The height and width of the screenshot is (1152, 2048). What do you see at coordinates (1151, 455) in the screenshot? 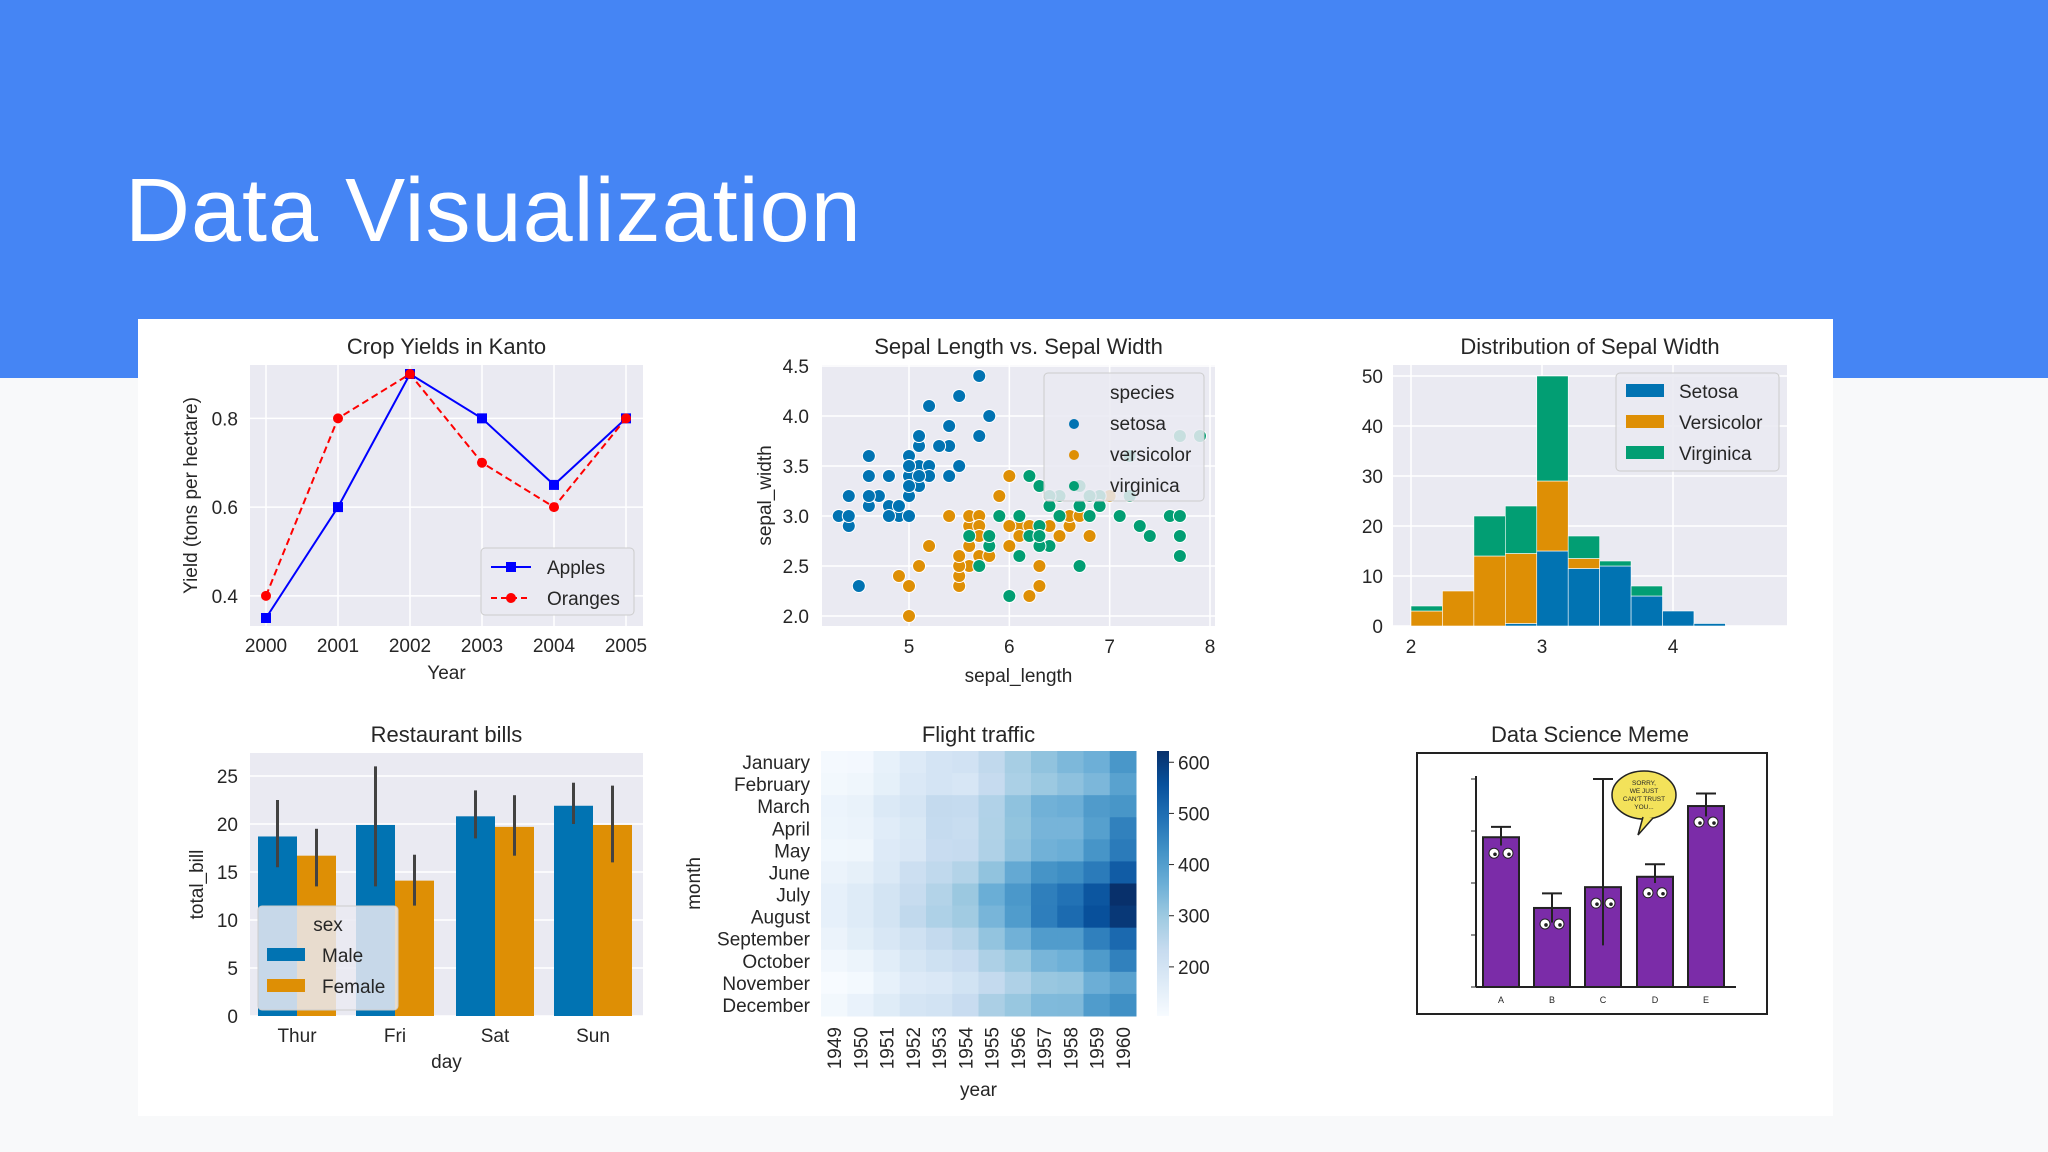
I see `legend-label: versicolor` at bounding box center [1151, 455].